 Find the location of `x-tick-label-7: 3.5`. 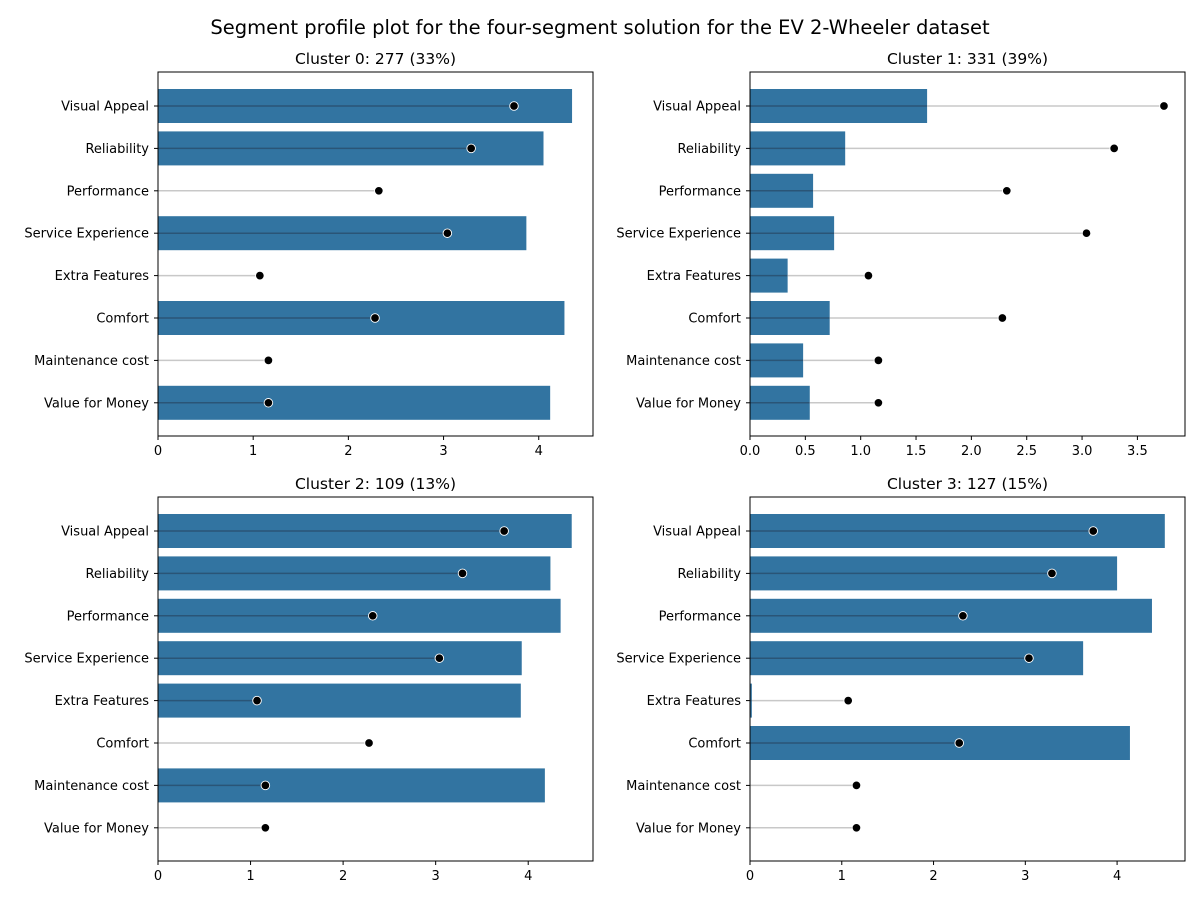

x-tick-label-7: 3.5 is located at coordinates (1137, 451).